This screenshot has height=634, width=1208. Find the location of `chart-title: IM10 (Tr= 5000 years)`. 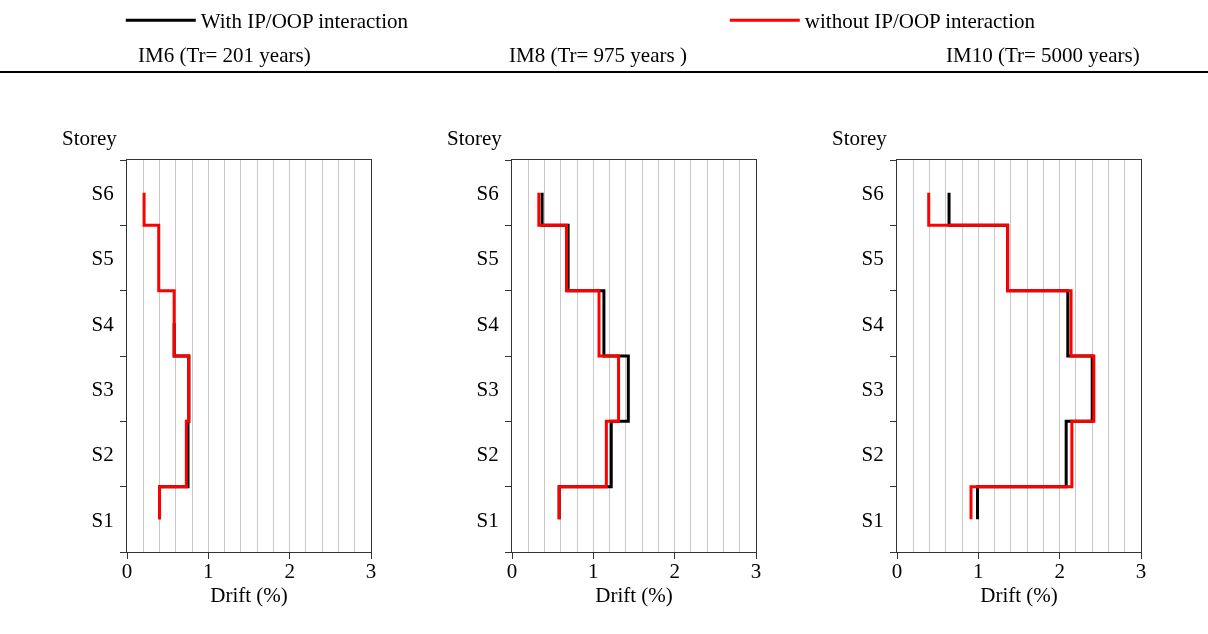

chart-title: IM10 (Tr= 5000 years) is located at coordinates (1043, 55).